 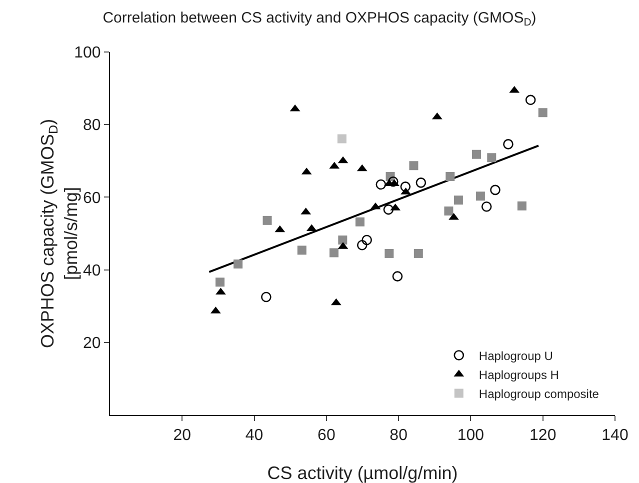 What do you see at coordinates (470, 435) in the screenshot?
I see `x-tick-label: 100` at bounding box center [470, 435].